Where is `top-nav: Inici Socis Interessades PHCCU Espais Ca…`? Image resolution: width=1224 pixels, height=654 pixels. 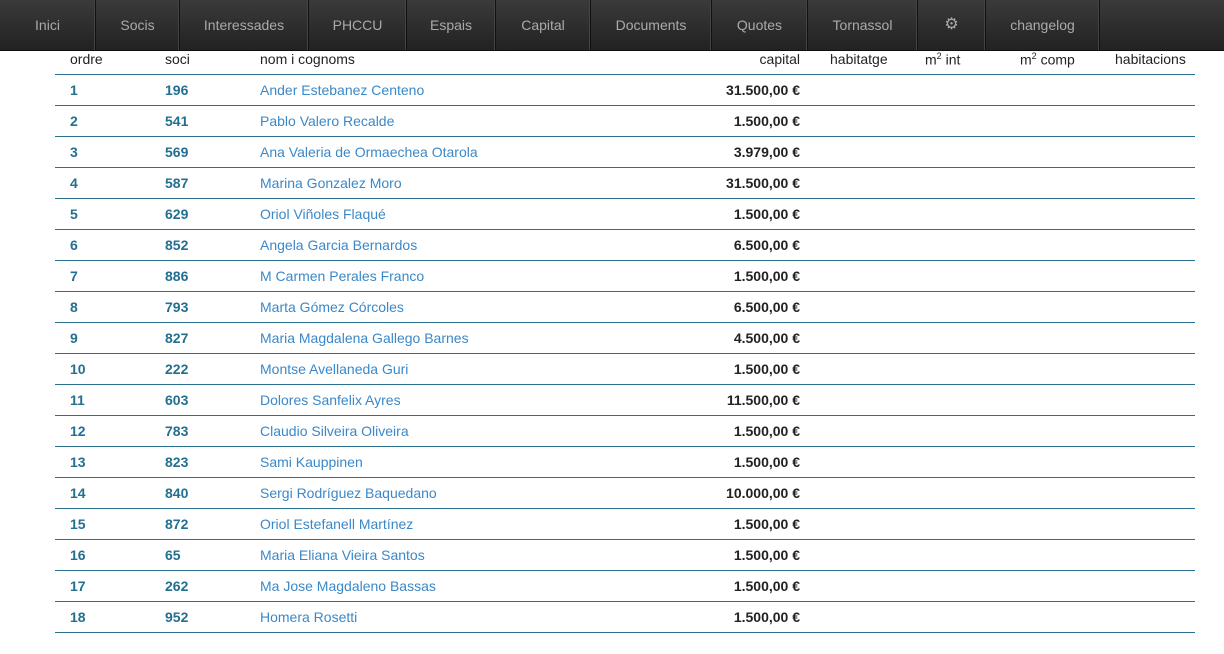 top-nav: Inici Socis Interessades PHCCU Espais Ca… is located at coordinates (612, 25).